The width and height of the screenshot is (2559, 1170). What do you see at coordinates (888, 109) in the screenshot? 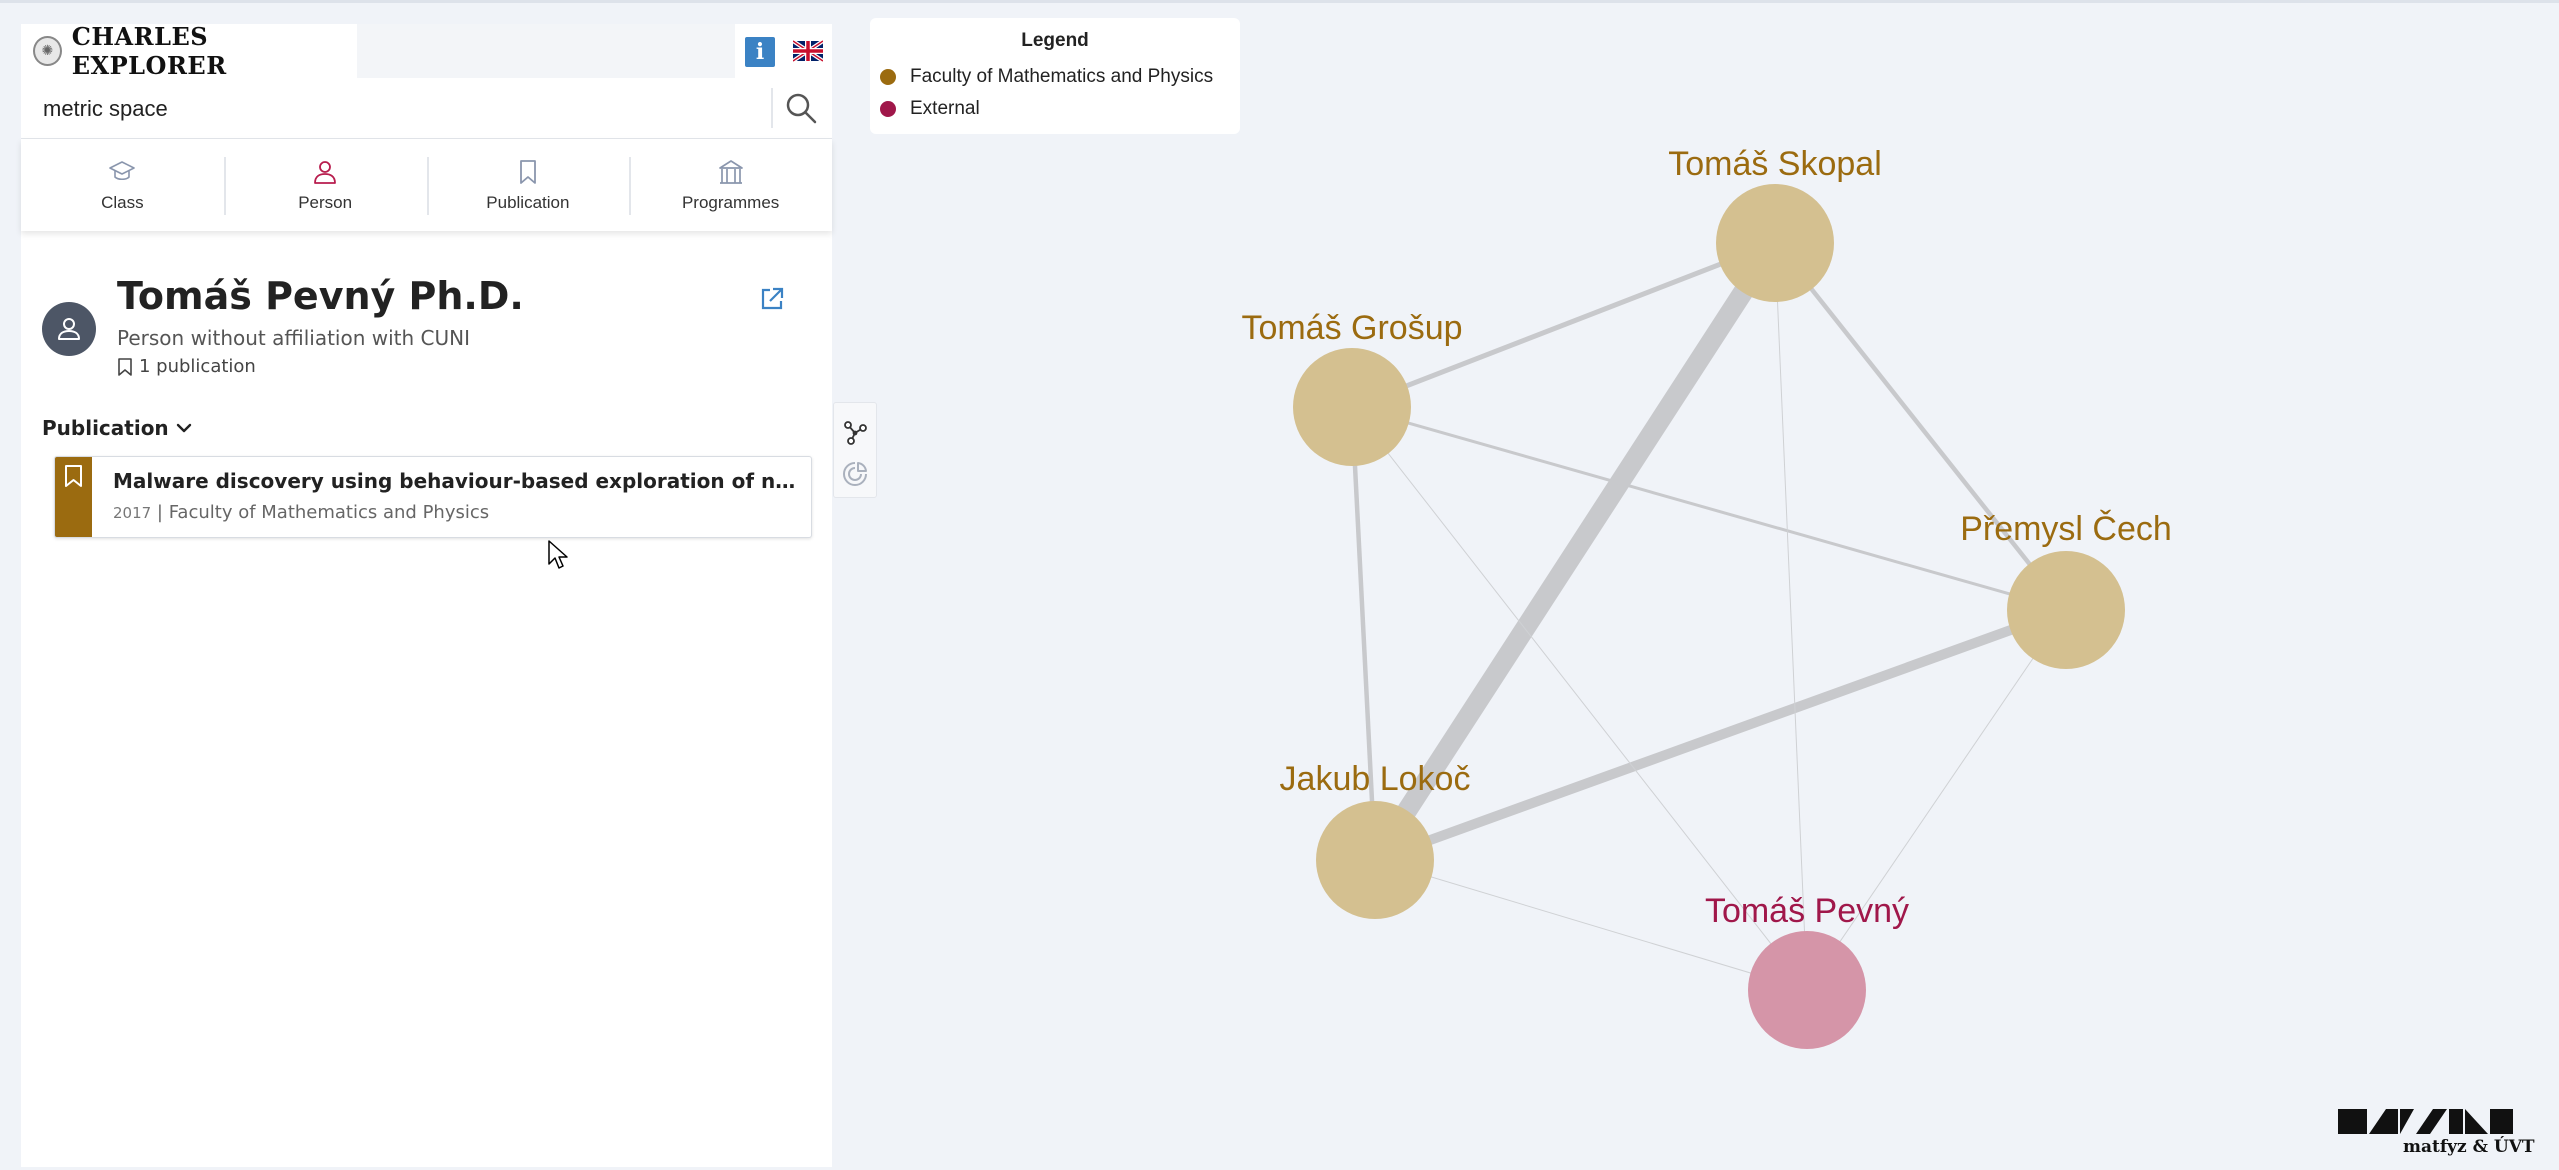
I see `legend-dot-external` at bounding box center [888, 109].